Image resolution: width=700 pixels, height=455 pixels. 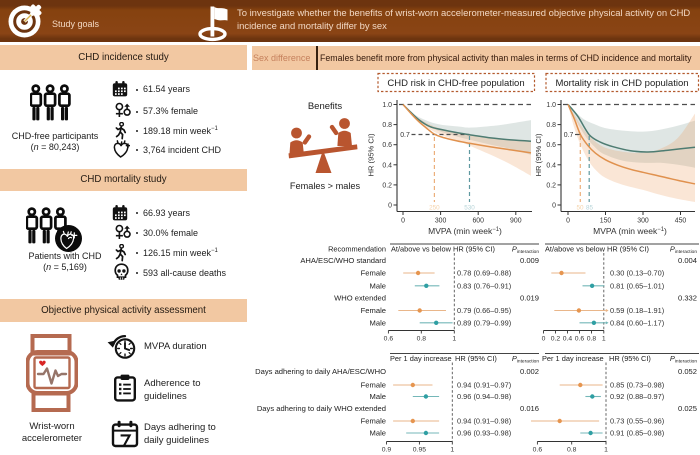 I want to click on svg-text: 530, so click(x=469, y=208).